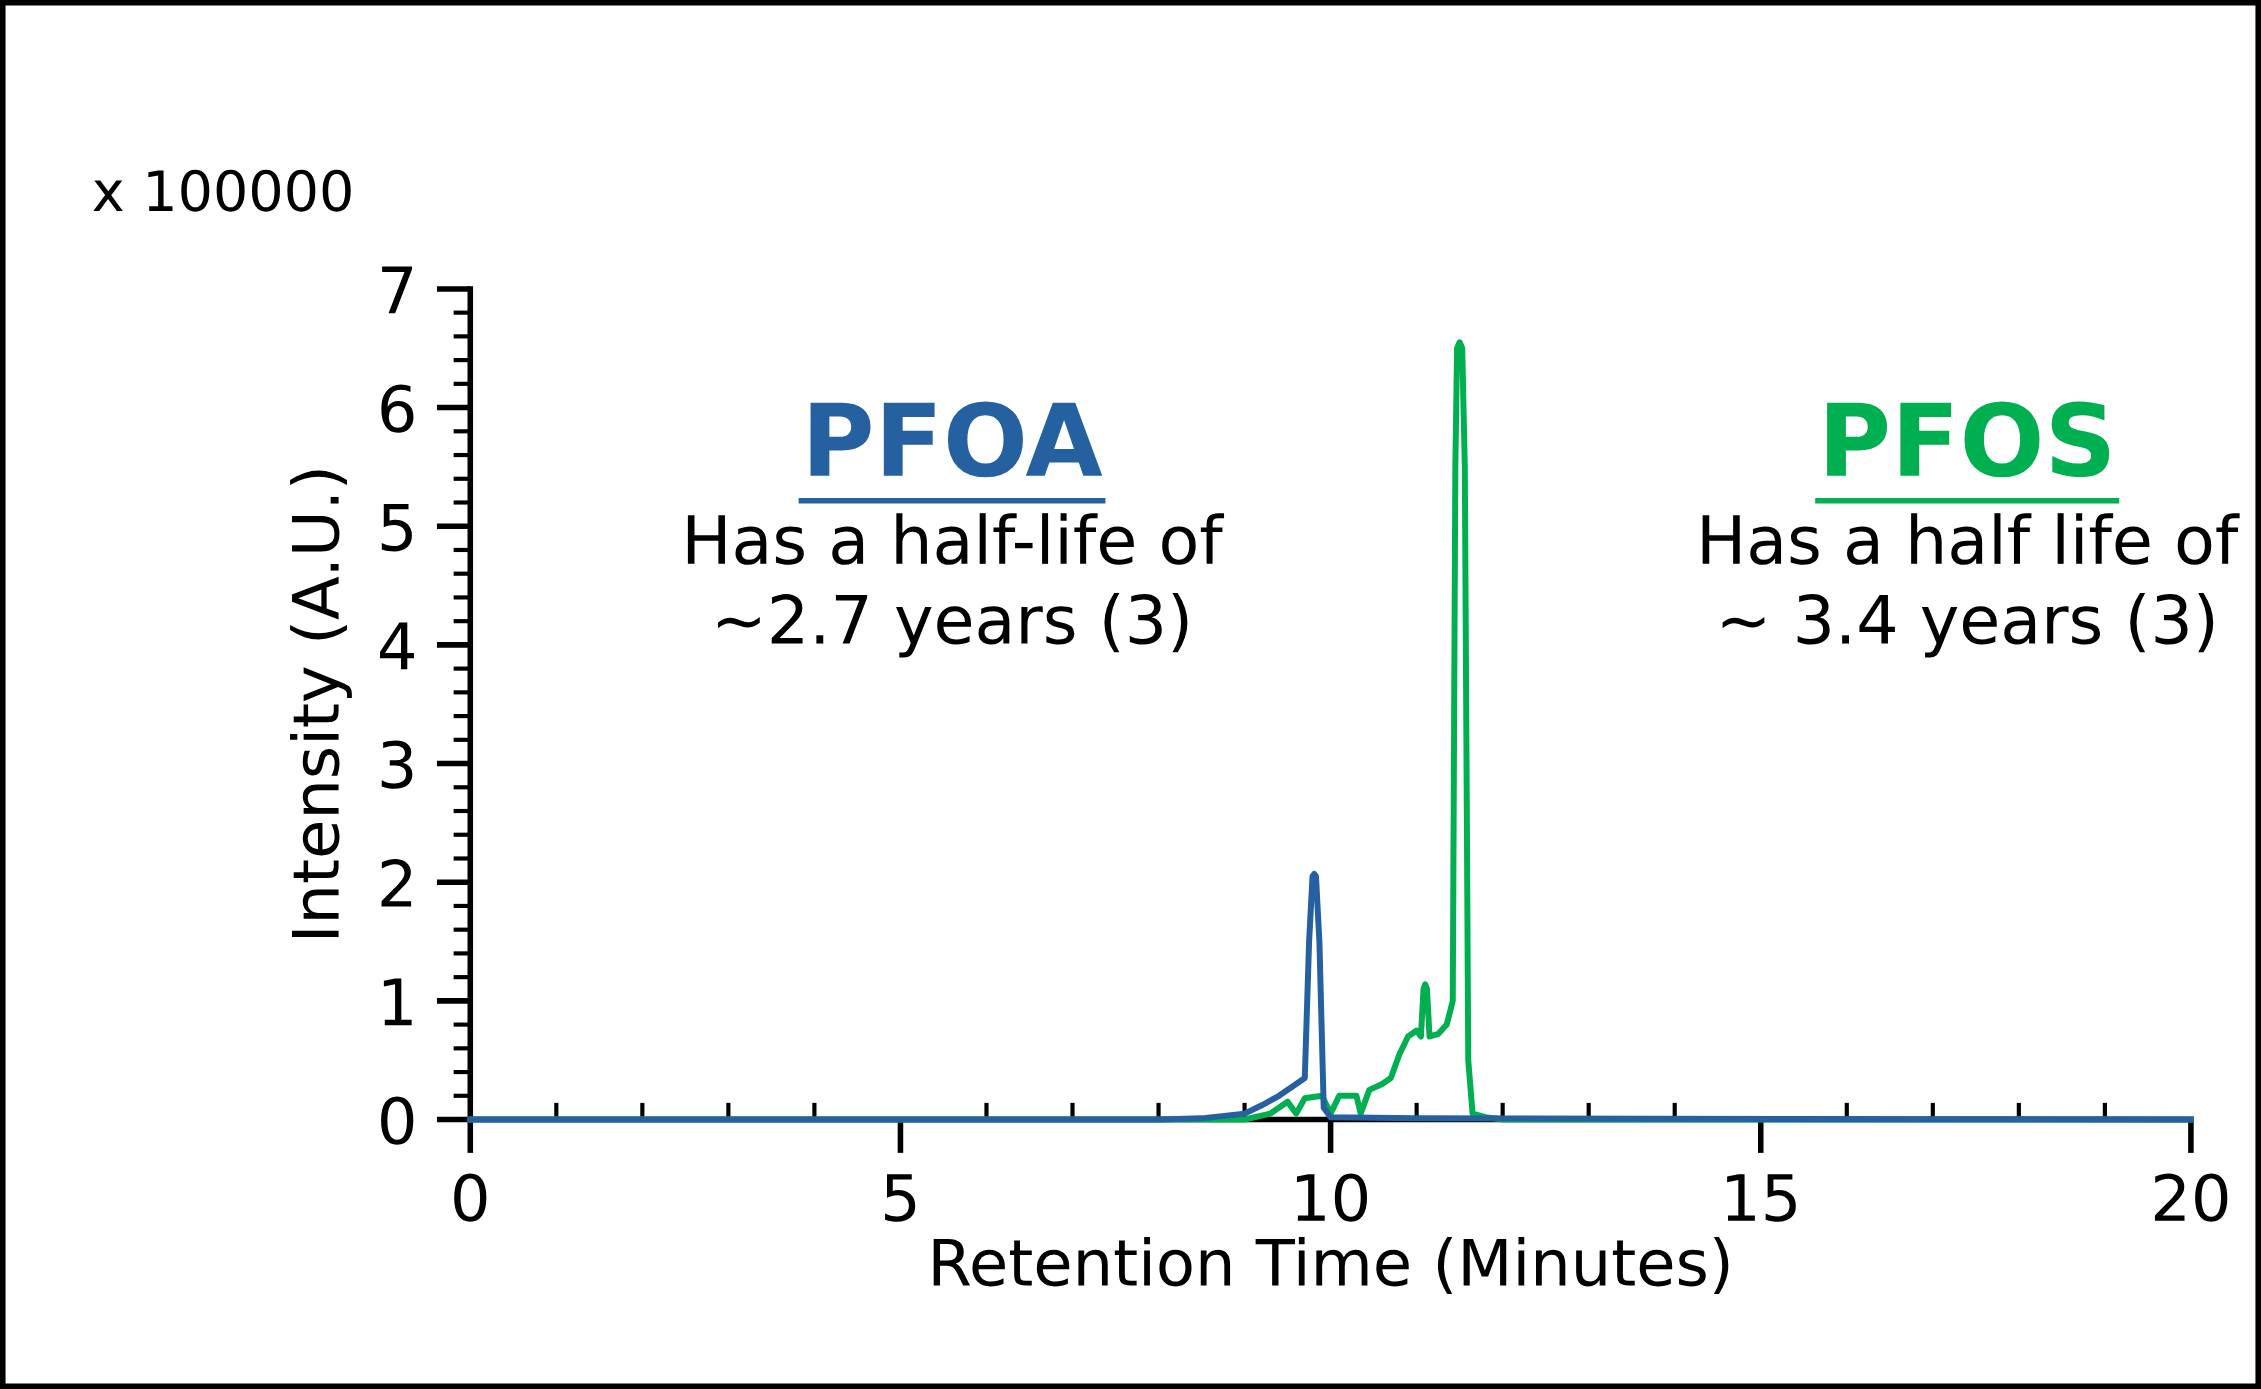  Describe the element at coordinates (397, 764) in the screenshot. I see `y-tick-label: 3` at that location.